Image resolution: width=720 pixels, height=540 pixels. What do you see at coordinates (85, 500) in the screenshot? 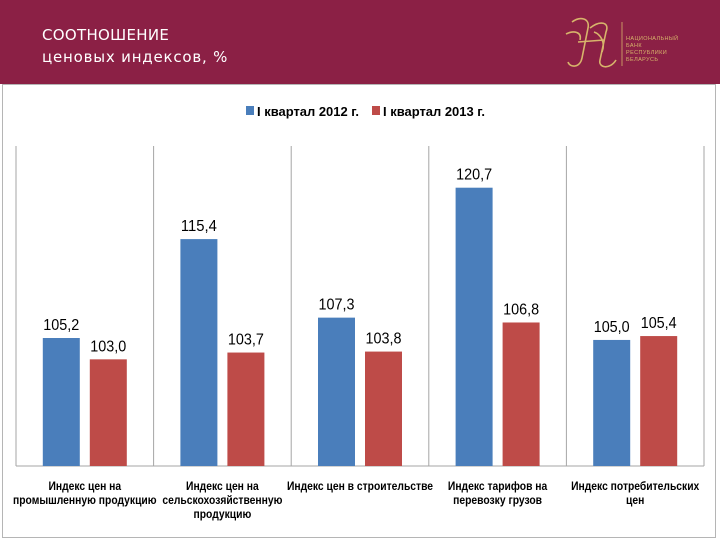
I see `category-label: промышленную продукцию` at bounding box center [85, 500].